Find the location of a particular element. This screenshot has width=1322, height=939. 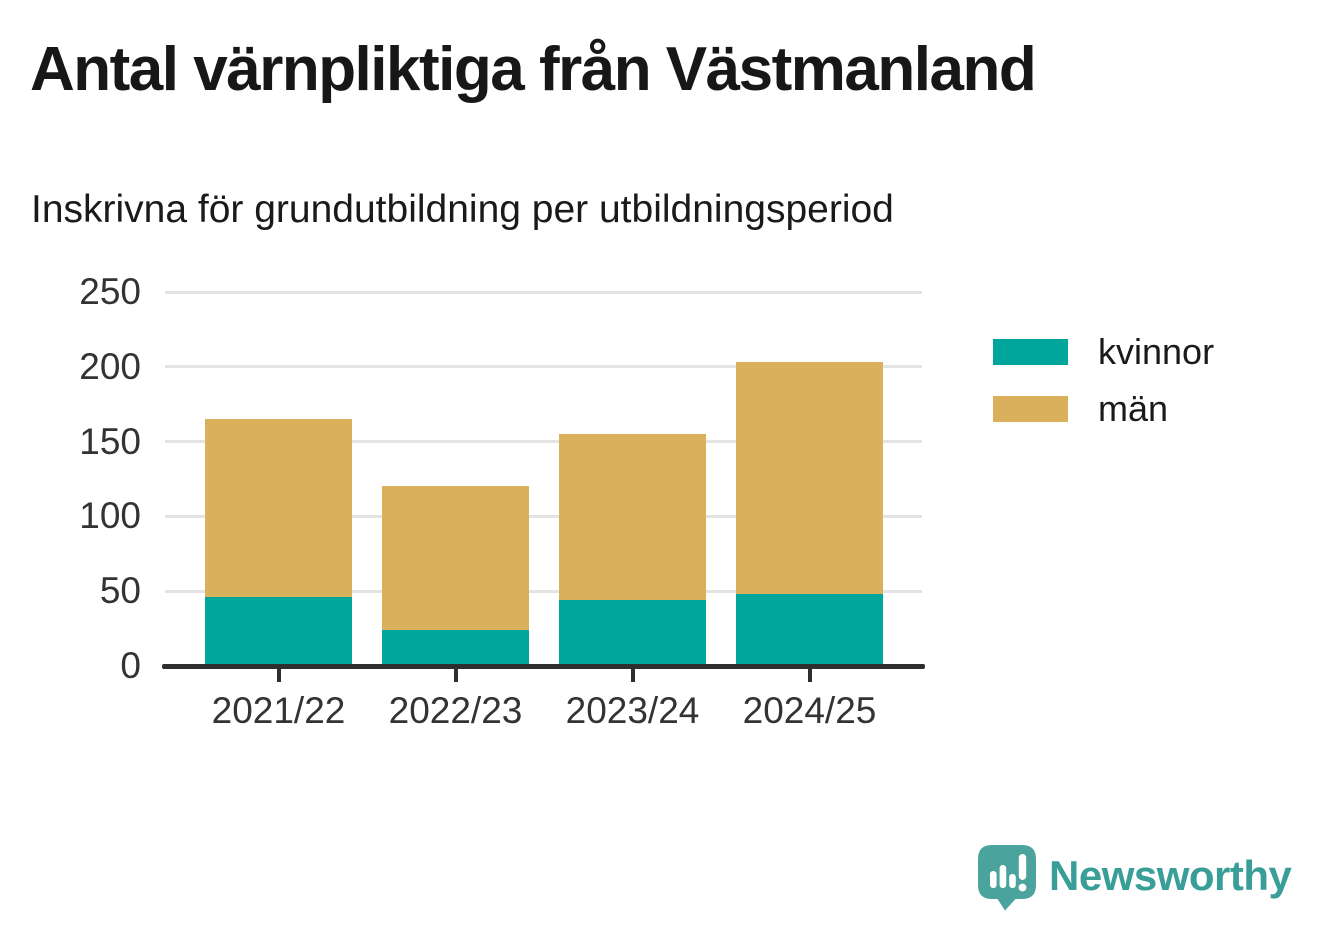

brand-logo: Newsworthy is located at coordinates (1135, 878).